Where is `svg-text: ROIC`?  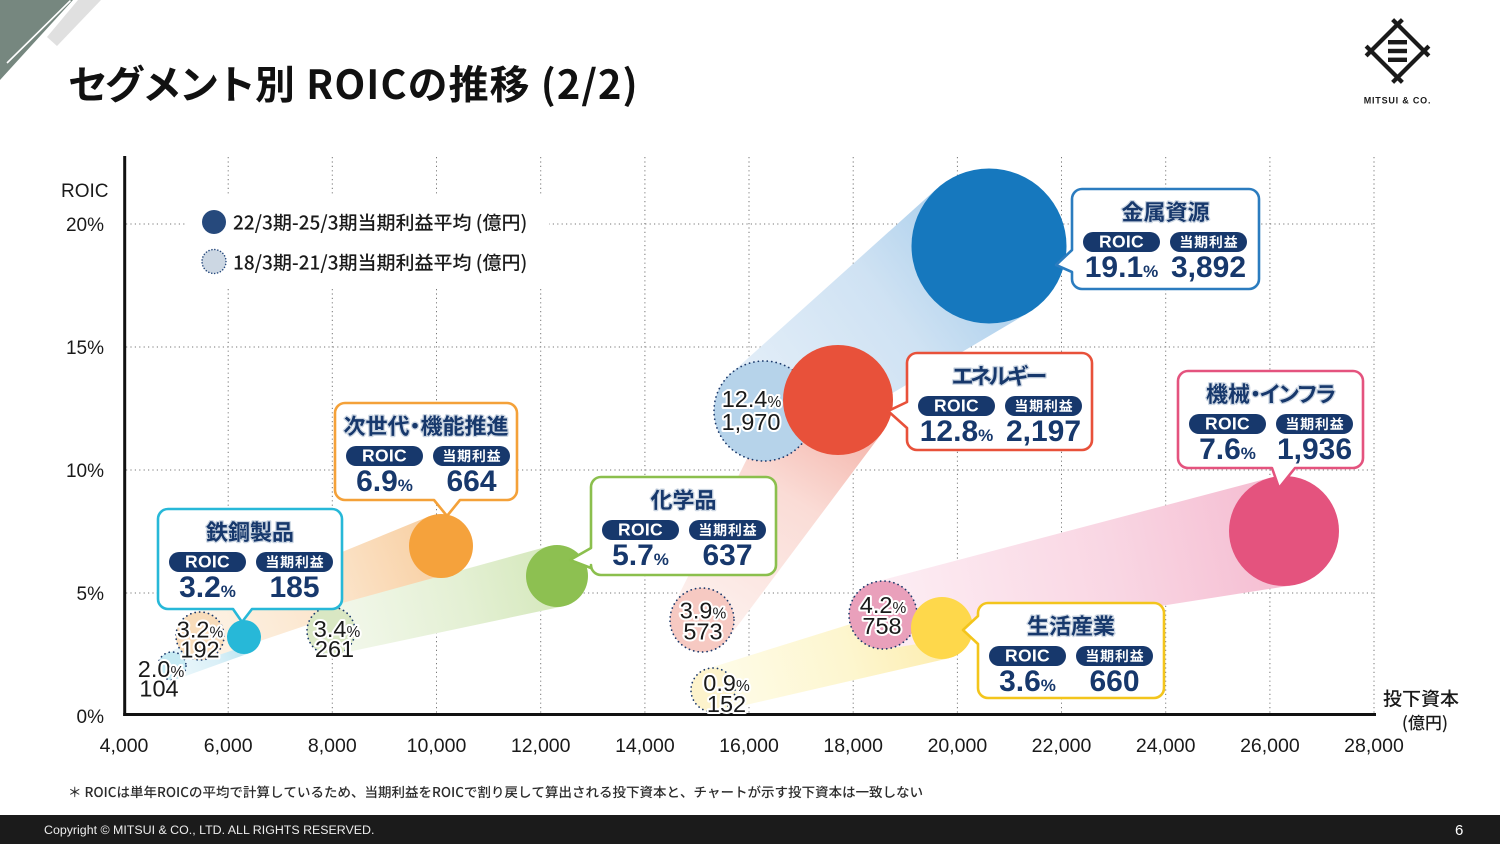 svg-text: ROIC is located at coordinates (85, 191).